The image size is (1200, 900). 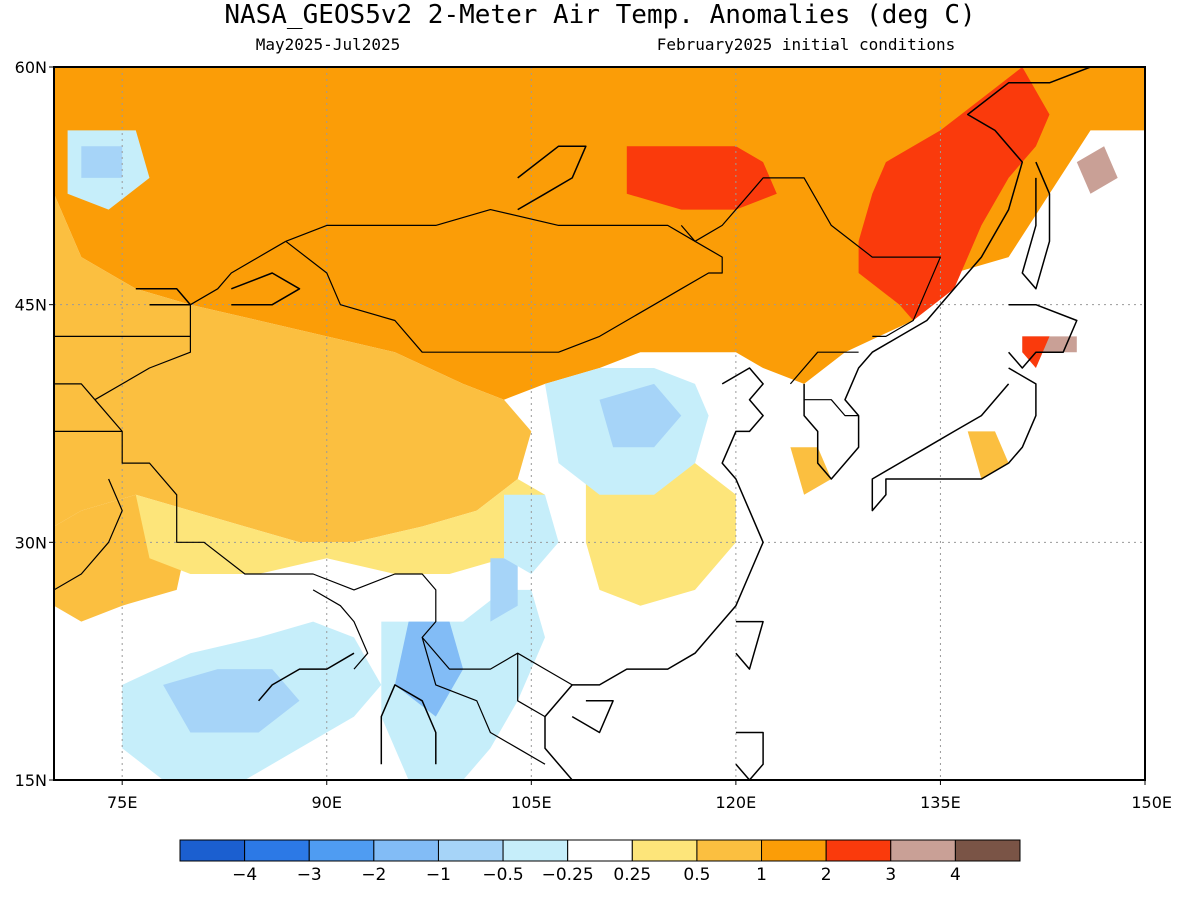 I want to click on lon-tick-label-3: 120E, so click(x=736, y=802).